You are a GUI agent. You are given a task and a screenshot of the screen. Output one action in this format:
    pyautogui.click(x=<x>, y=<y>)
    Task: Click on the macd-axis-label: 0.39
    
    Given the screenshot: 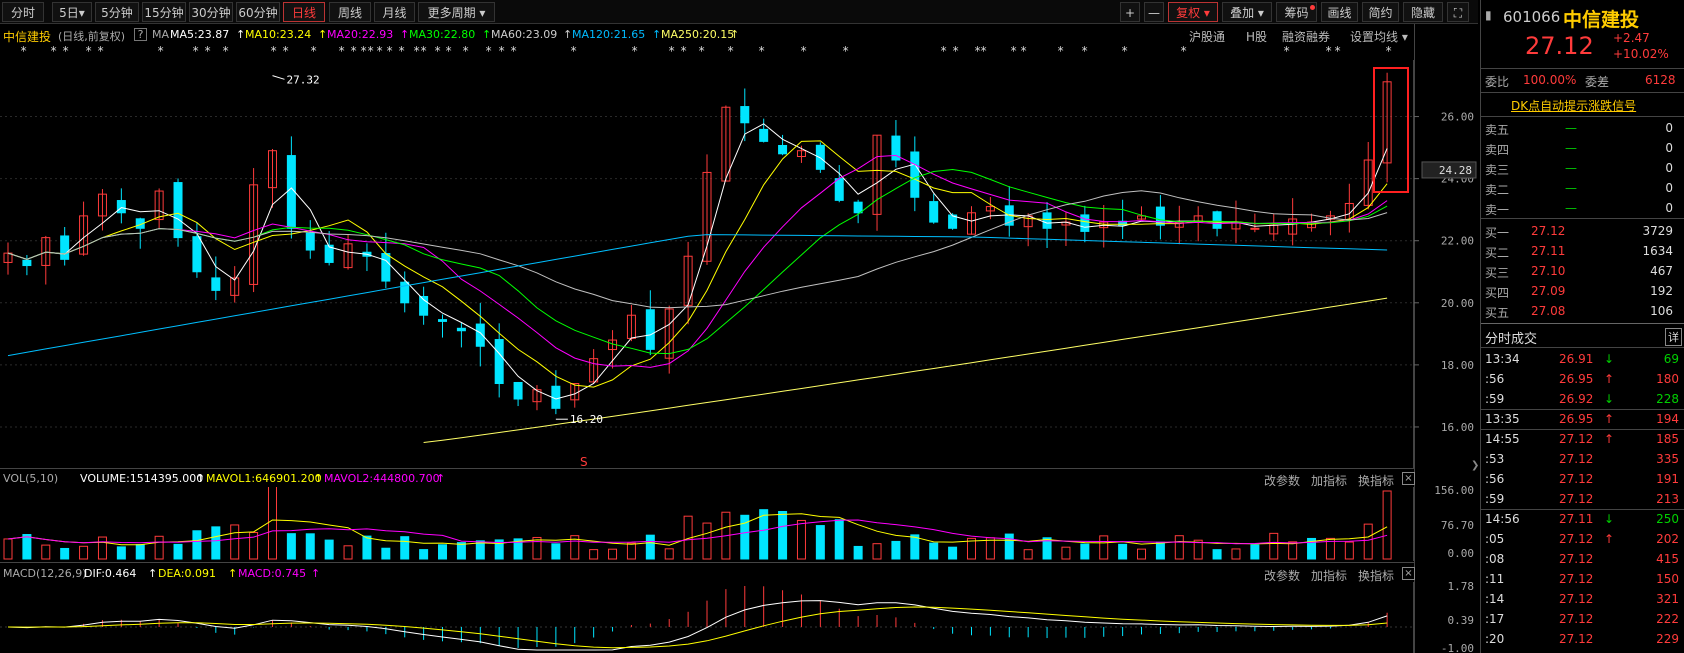 What is the action you would take?
    pyautogui.click(x=1461, y=620)
    